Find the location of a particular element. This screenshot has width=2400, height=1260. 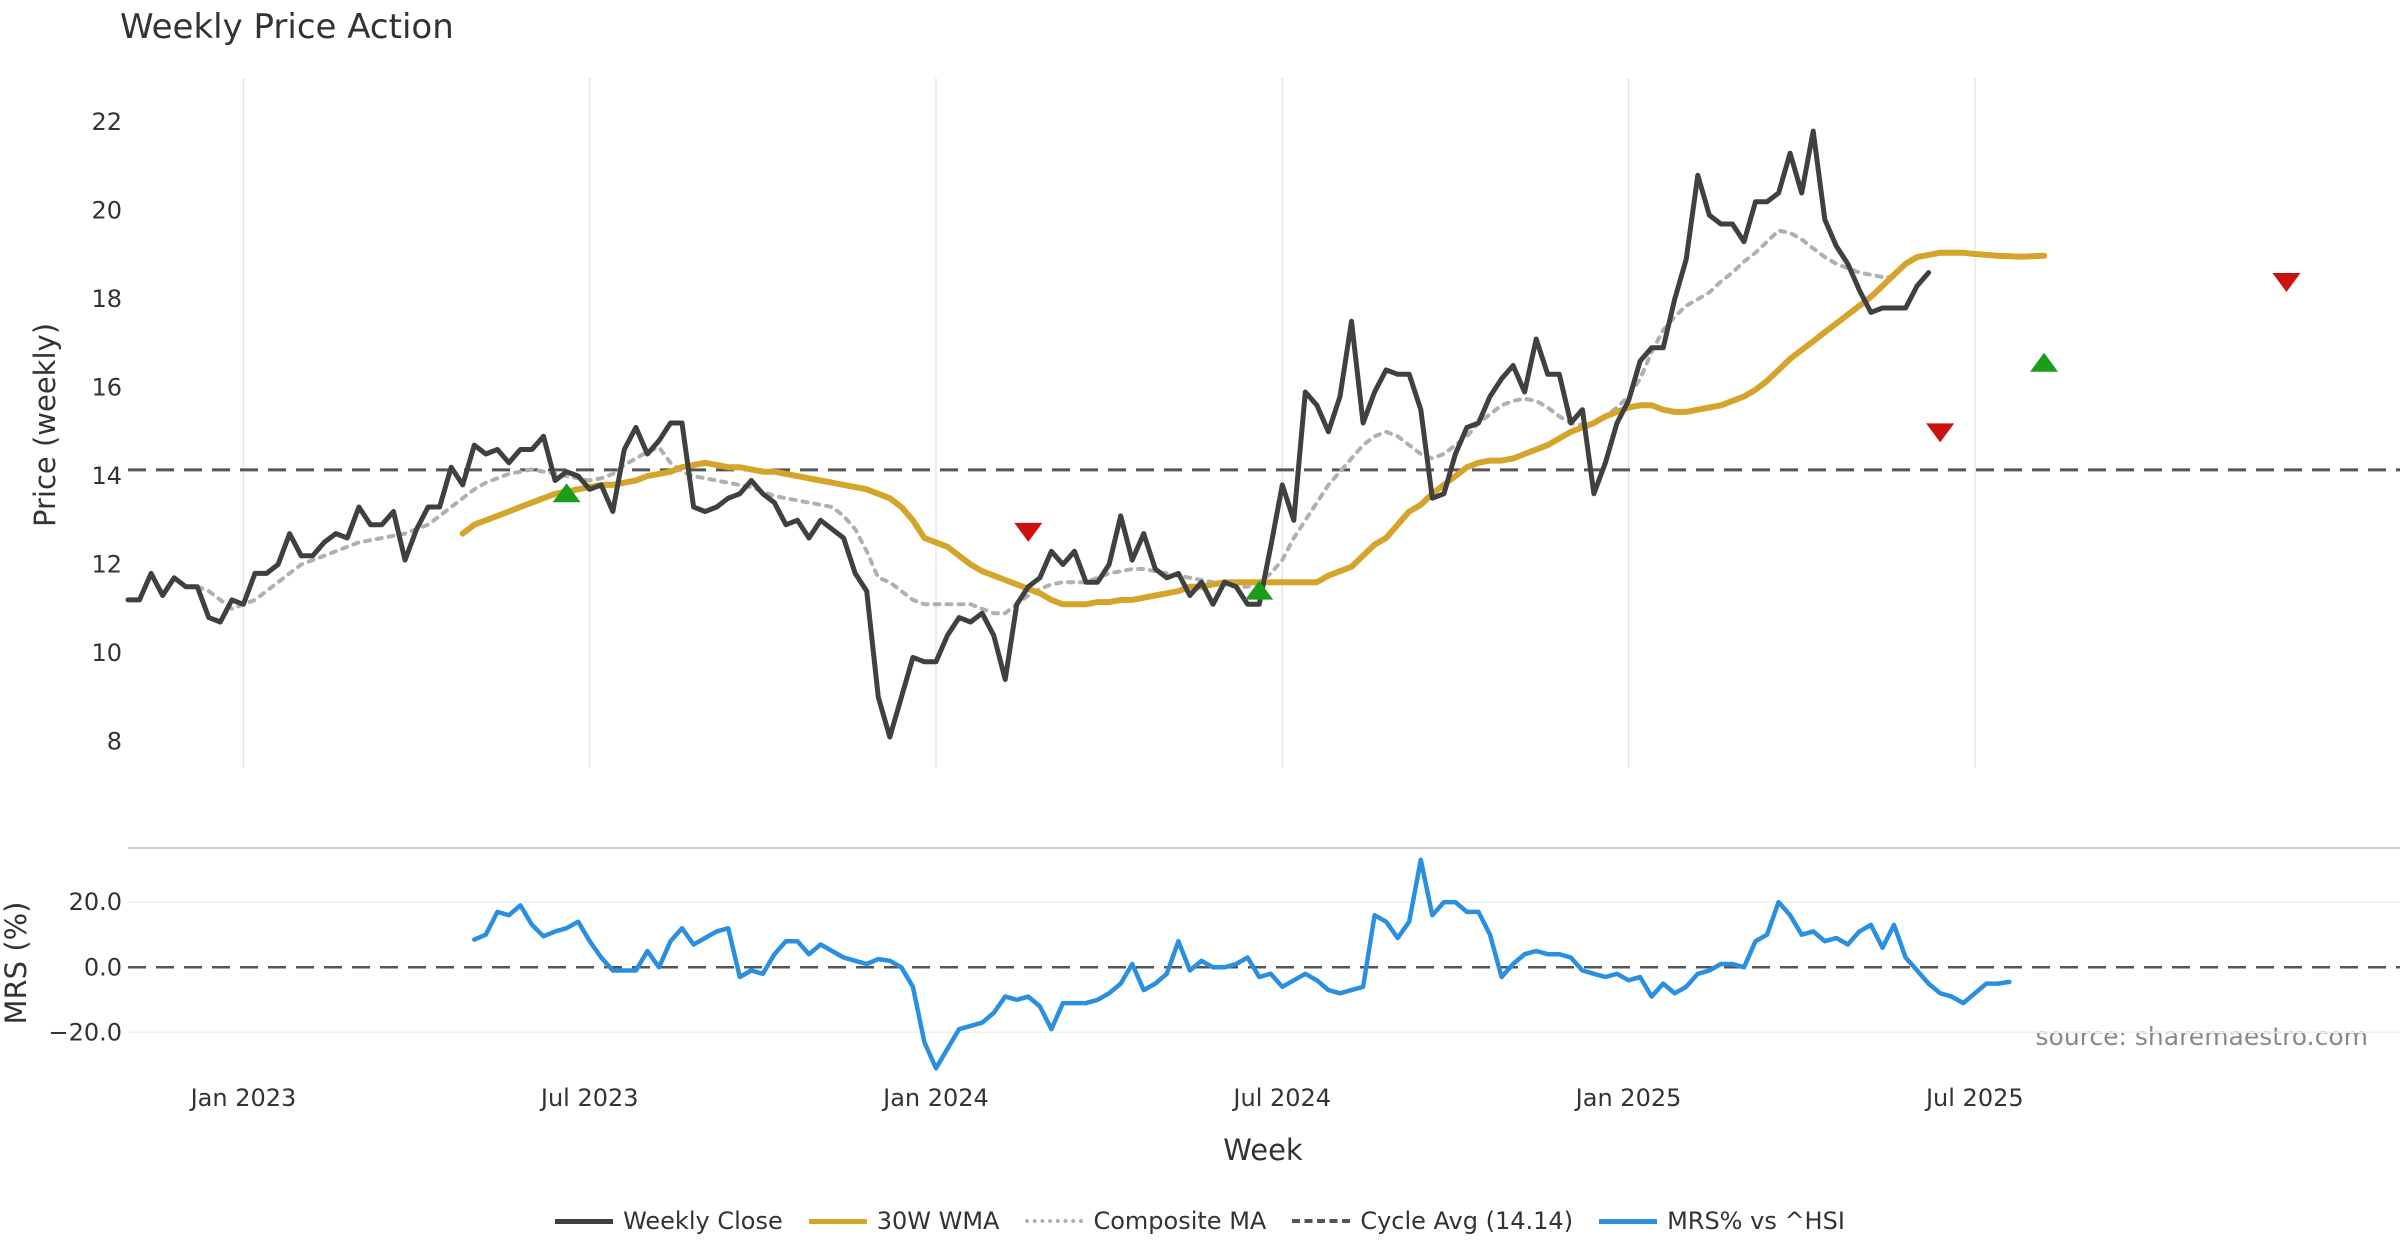

legend-label: 30W WMA is located at coordinates (938, 1221).